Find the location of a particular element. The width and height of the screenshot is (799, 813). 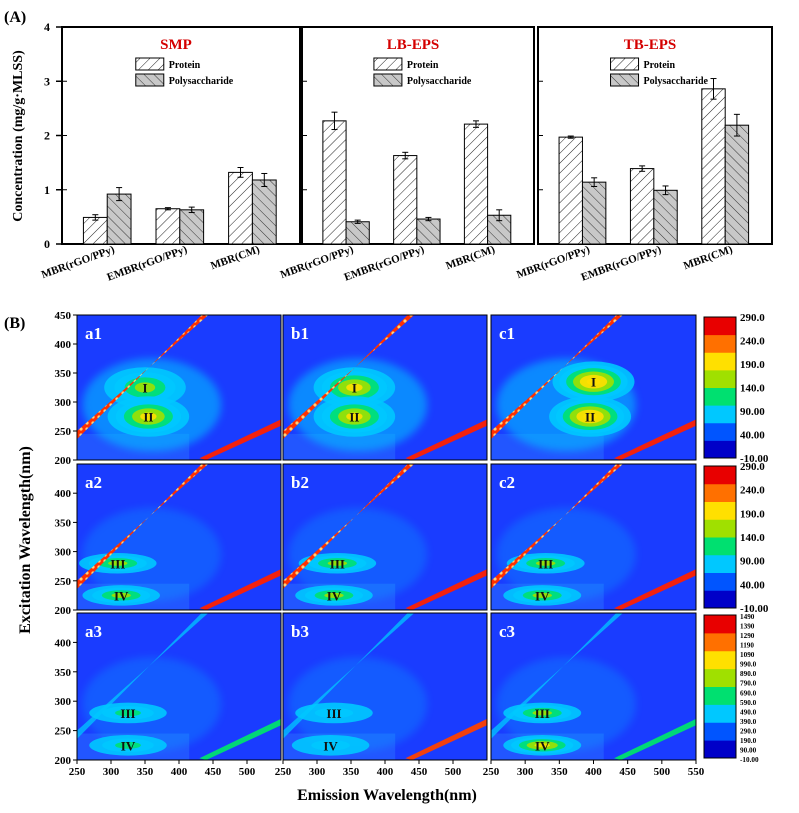

eem-panel-label: b3 is located at coordinates (300, 631).